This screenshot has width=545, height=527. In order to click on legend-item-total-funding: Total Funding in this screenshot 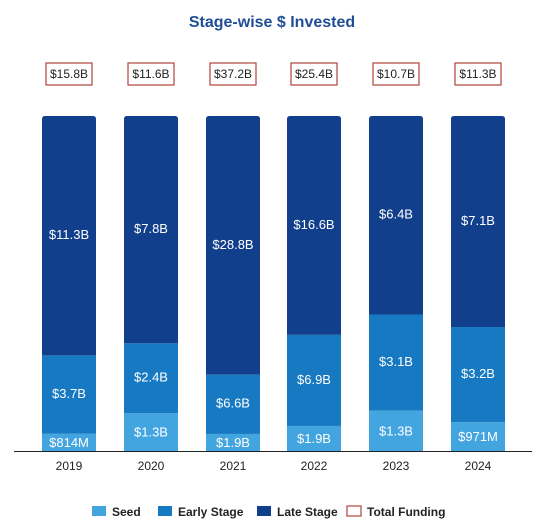, I will do `click(395, 512)`.